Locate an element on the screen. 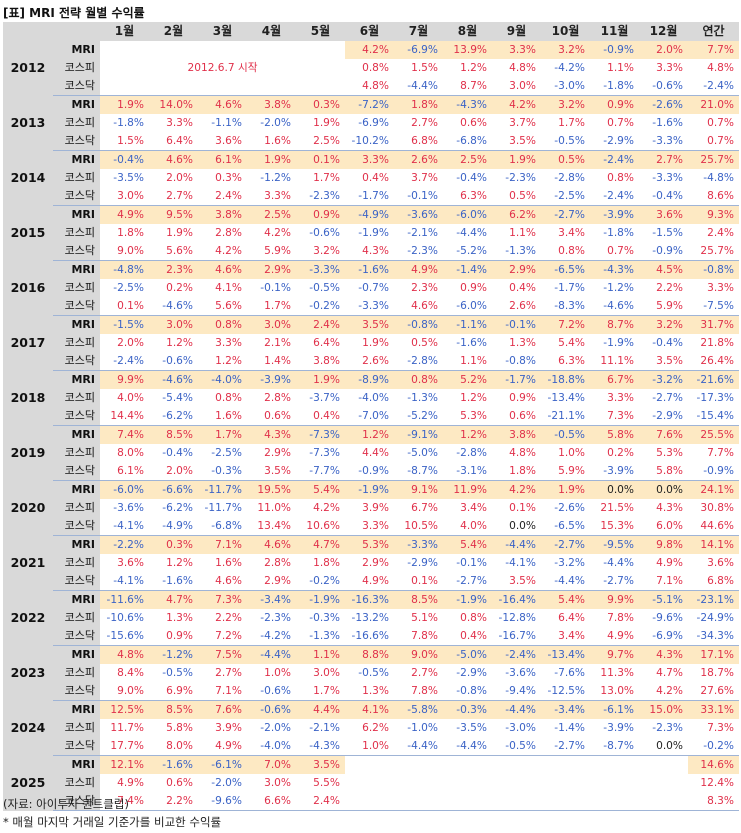 This screenshot has width=741, height=833. value-cell: -0.5% is located at coordinates (177, 673).